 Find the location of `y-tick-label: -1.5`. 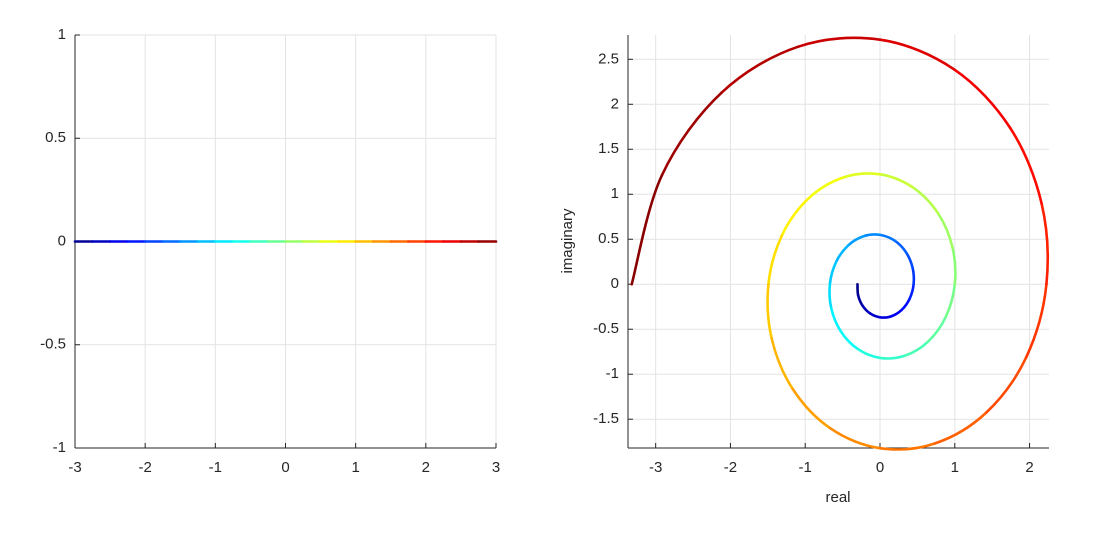

y-tick-label: -1.5 is located at coordinates (606, 418).